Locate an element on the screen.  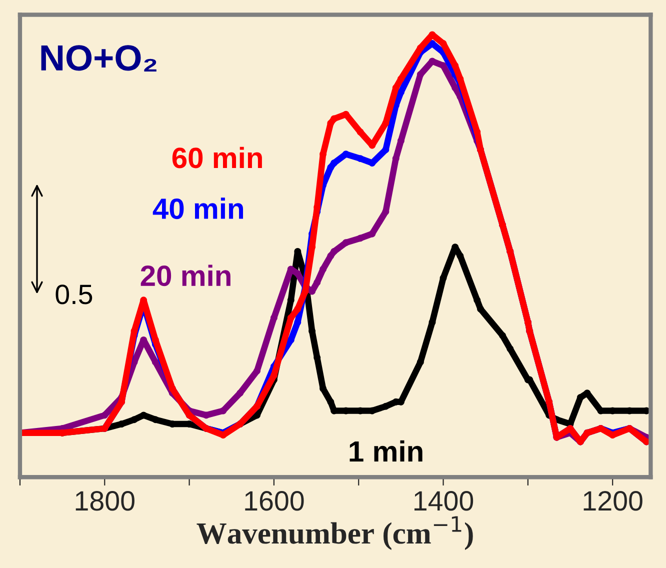
series-label: 60 min is located at coordinates (217, 157).